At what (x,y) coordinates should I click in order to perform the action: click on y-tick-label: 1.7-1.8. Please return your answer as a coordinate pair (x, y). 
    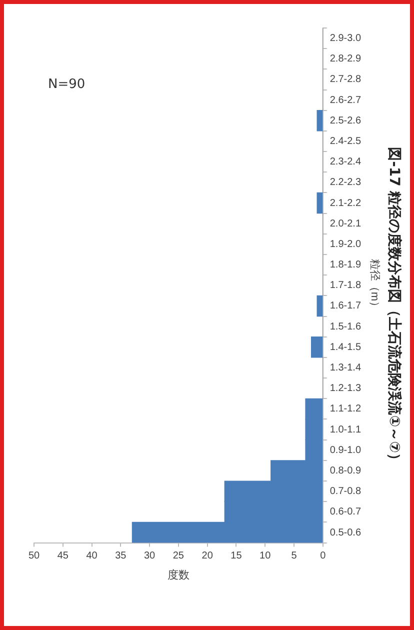
    Looking at the image, I should click on (346, 286).